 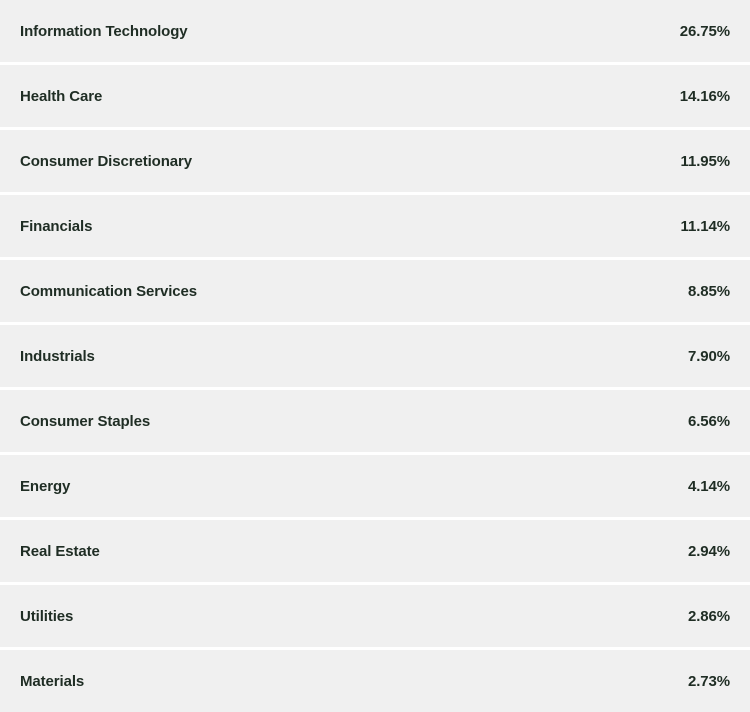 What do you see at coordinates (52, 681) in the screenshot?
I see `sector-name: Materials` at bounding box center [52, 681].